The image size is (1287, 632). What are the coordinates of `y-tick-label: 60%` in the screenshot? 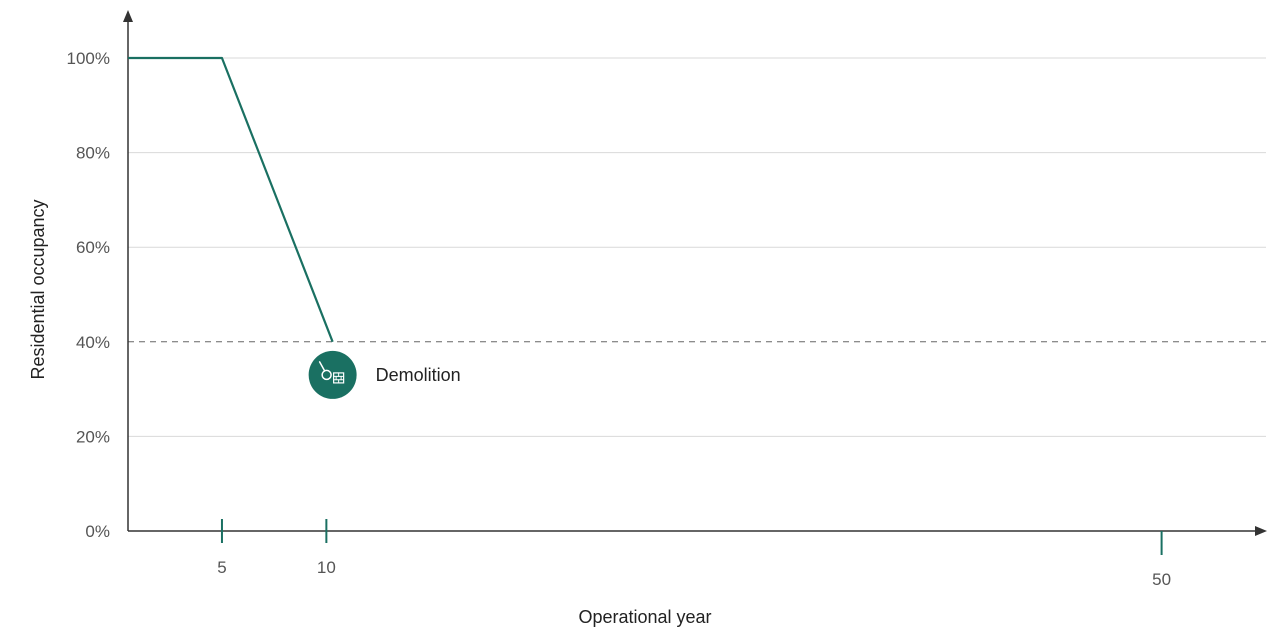 It's located at (93, 247).